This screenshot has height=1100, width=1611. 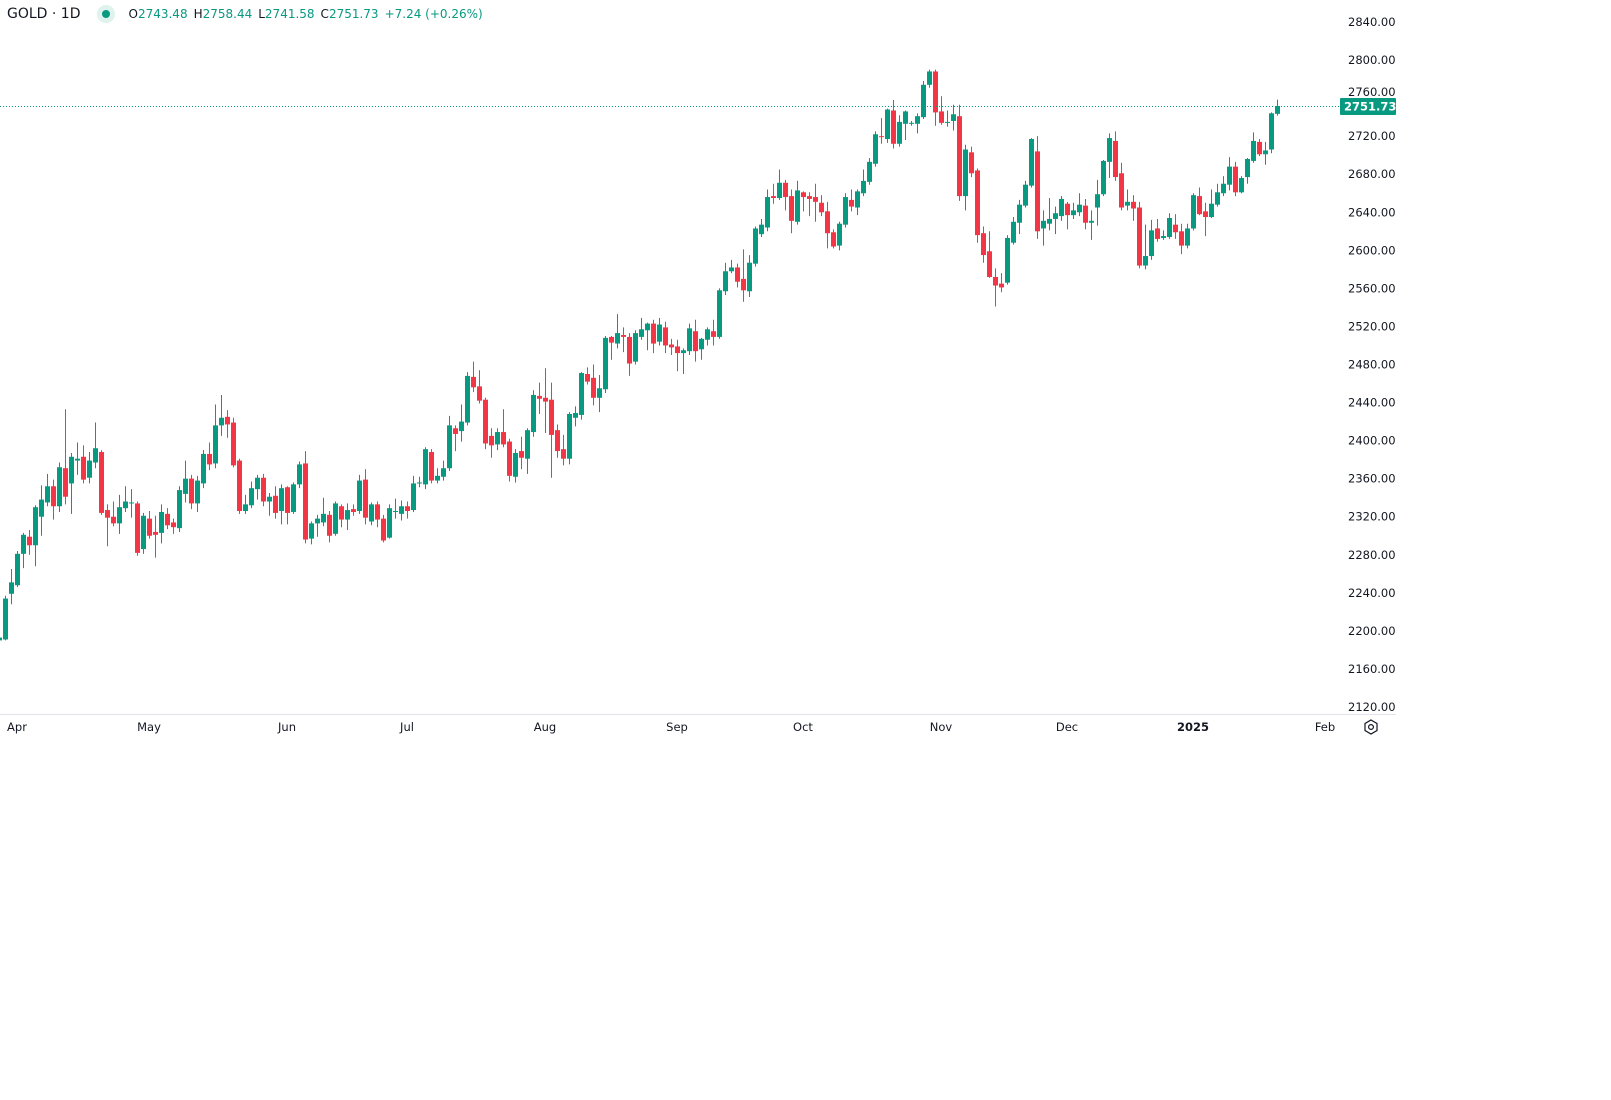 What do you see at coordinates (677, 727) in the screenshot?
I see `time-tick-label: Sep` at bounding box center [677, 727].